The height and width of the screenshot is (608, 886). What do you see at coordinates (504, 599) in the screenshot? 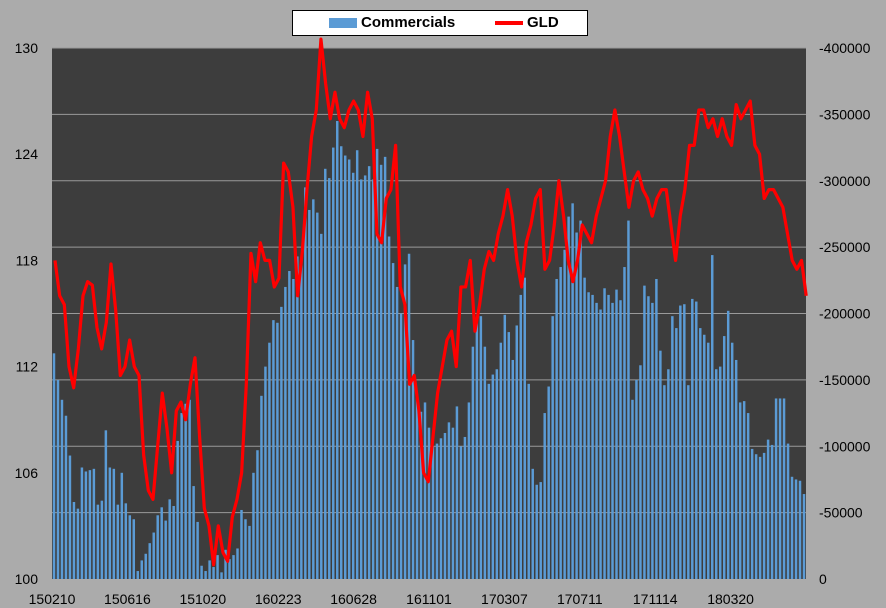
I see `x-tick-label: 170307` at bounding box center [504, 599].